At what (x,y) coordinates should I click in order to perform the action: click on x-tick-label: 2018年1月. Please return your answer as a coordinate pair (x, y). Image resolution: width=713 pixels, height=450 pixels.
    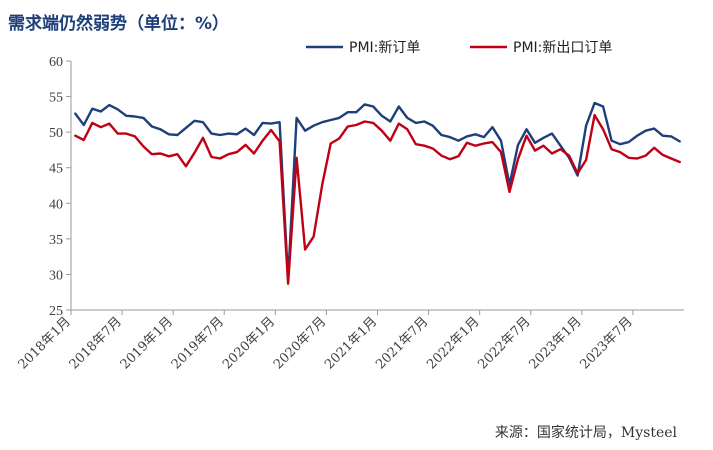
    Looking at the image, I should click on (45, 343).